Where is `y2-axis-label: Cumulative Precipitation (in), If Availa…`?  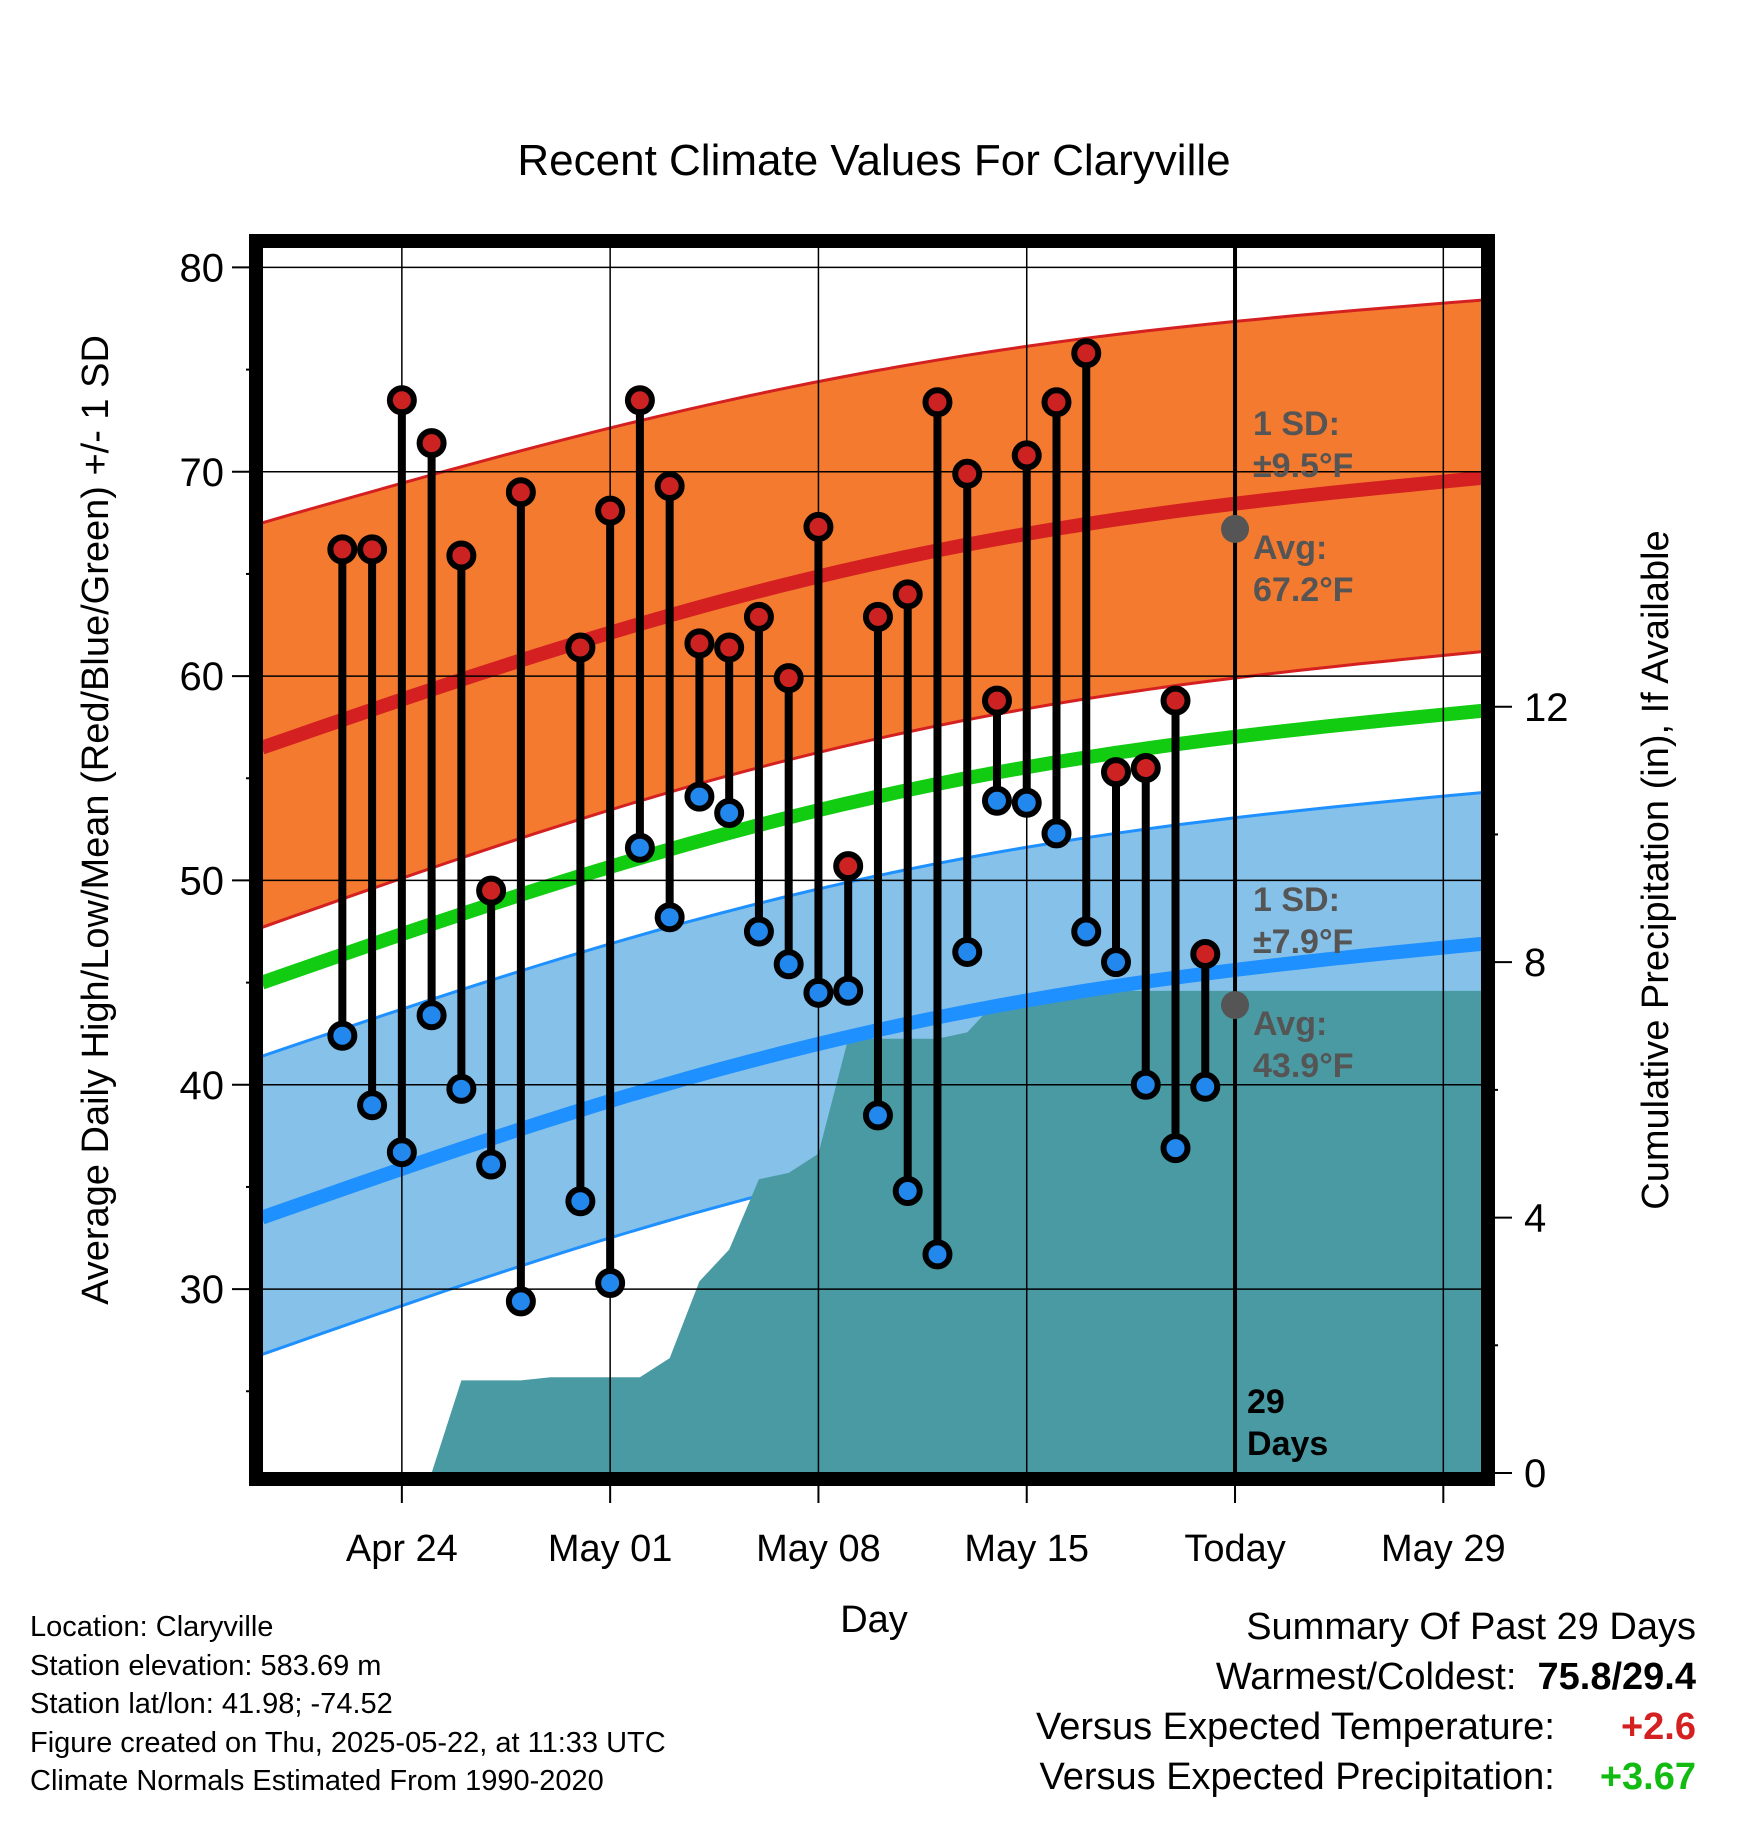 y2-axis-label: Cumulative Precipitation (in), If Availa… is located at coordinates (1656, 869).